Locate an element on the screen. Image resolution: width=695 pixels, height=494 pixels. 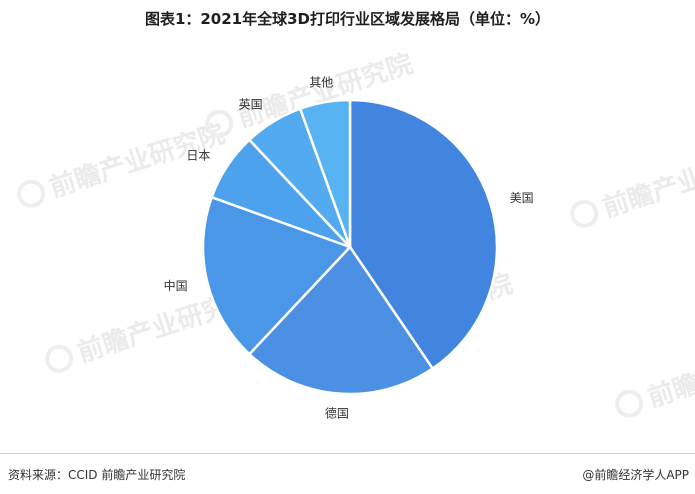
source-note: 资料来源：CCID 前瞻产业研究院 is located at coordinates (97, 475).